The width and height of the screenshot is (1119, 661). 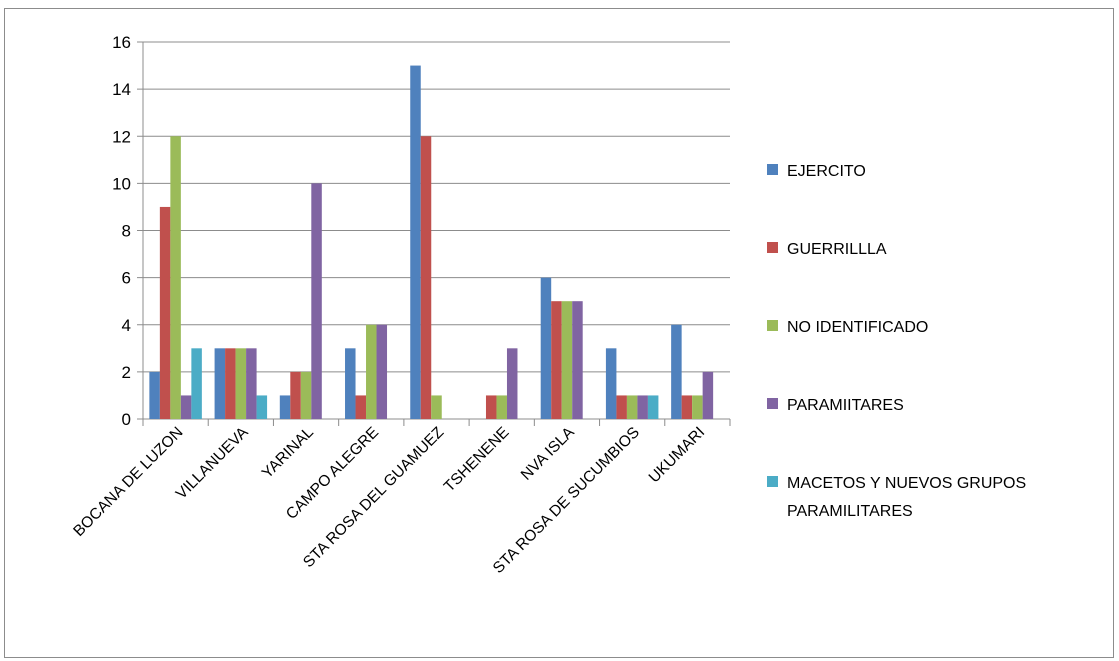 What do you see at coordinates (121, 42) in the screenshot?
I see `y-tick-label: 16` at bounding box center [121, 42].